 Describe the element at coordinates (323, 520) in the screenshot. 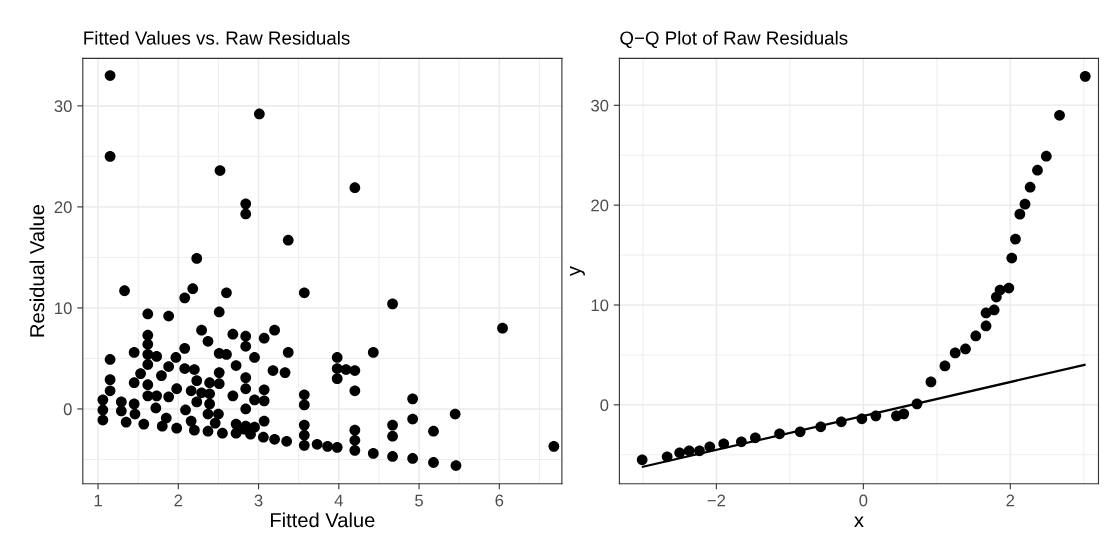

I see `x-axis-title: Fitted Value` at that location.